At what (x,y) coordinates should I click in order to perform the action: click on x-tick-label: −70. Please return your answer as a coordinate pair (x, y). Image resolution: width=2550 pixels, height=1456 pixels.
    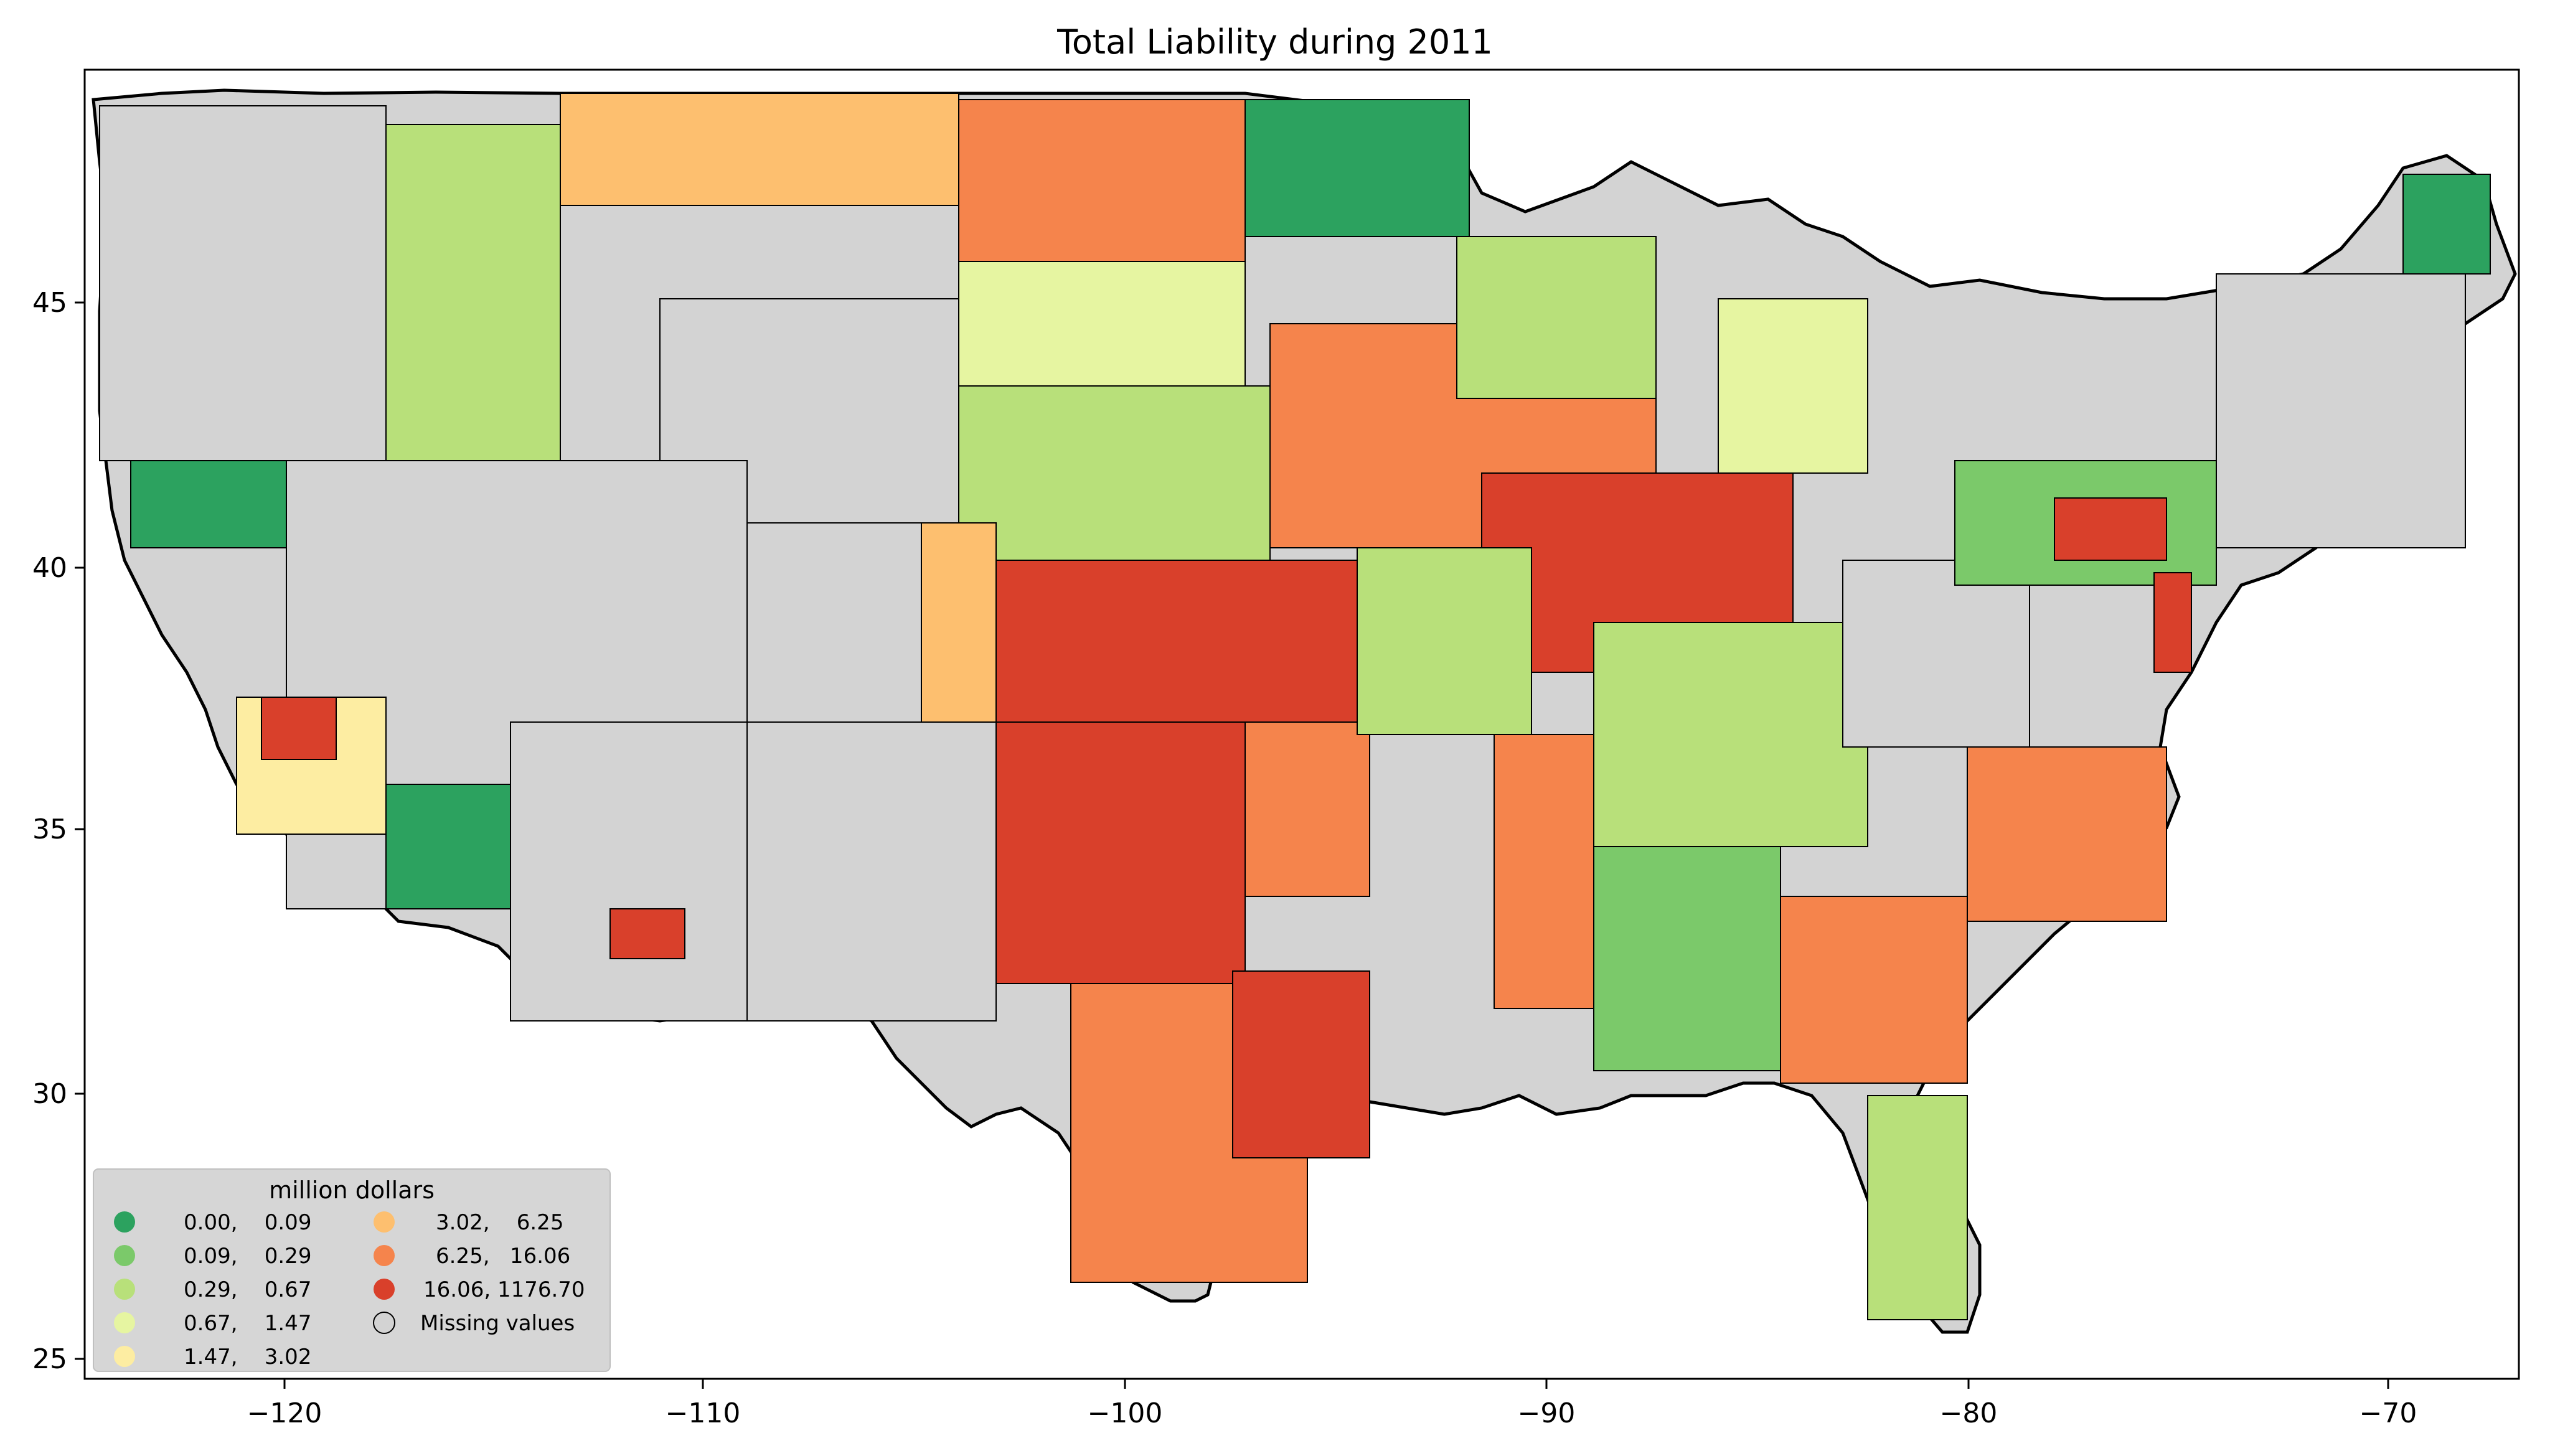
    Looking at the image, I should click on (2388, 1413).